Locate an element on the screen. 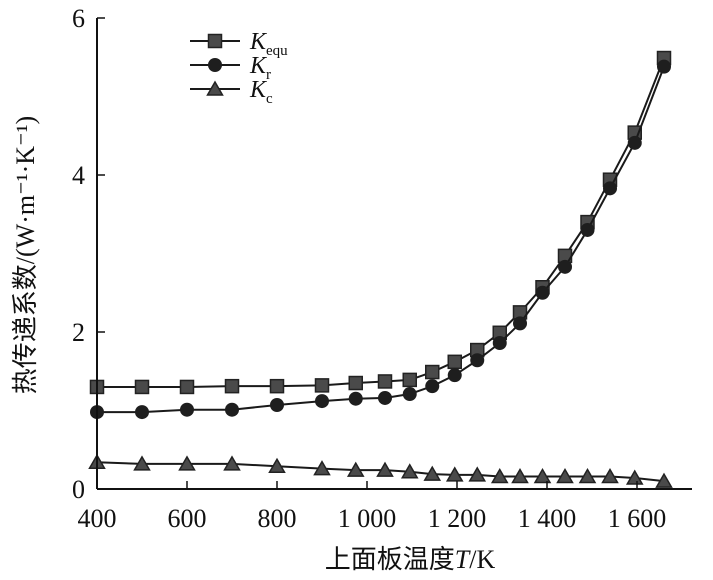 The image size is (713, 580). y-tick-label: 6 is located at coordinates (78, 18).